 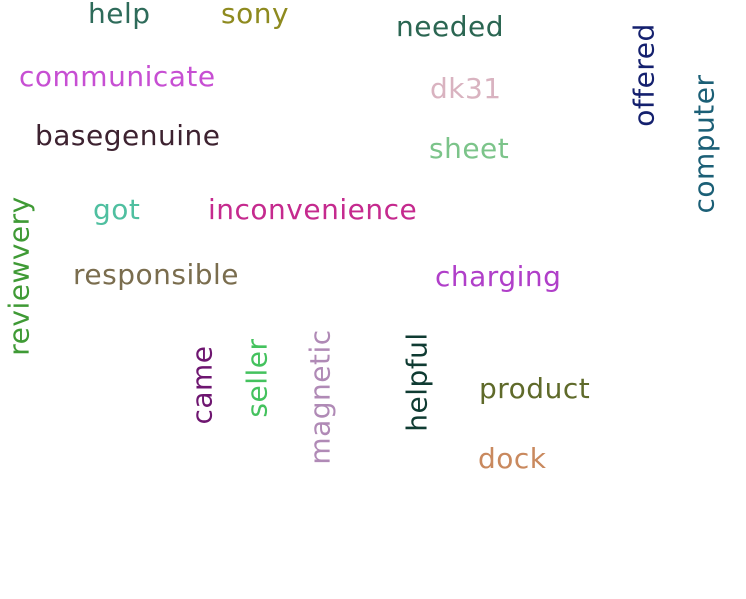 I want to click on word-communicate: communicate, so click(x=117, y=76).